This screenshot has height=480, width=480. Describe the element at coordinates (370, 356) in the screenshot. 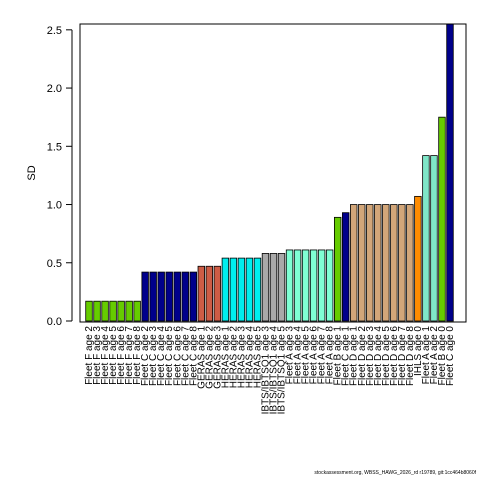

I see `x-tick-label-35: Fleet D age 3` at that location.